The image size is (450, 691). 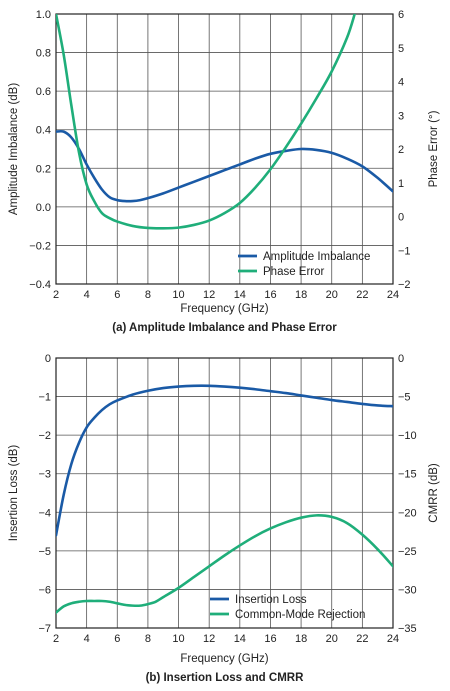 What do you see at coordinates (407, 436) in the screenshot?
I see `y2-tick-label: −10` at bounding box center [407, 436].